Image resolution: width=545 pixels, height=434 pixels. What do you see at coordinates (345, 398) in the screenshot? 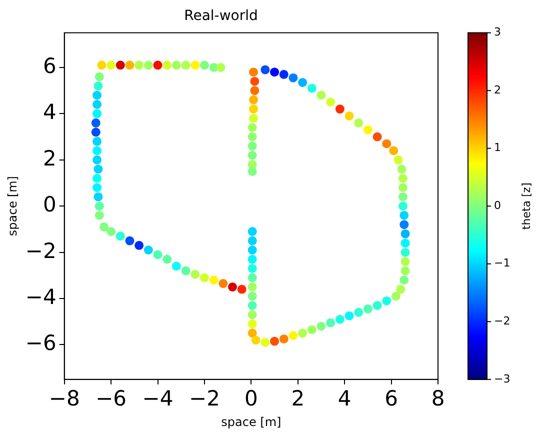
I see `x-tick-label: 4` at bounding box center [345, 398].